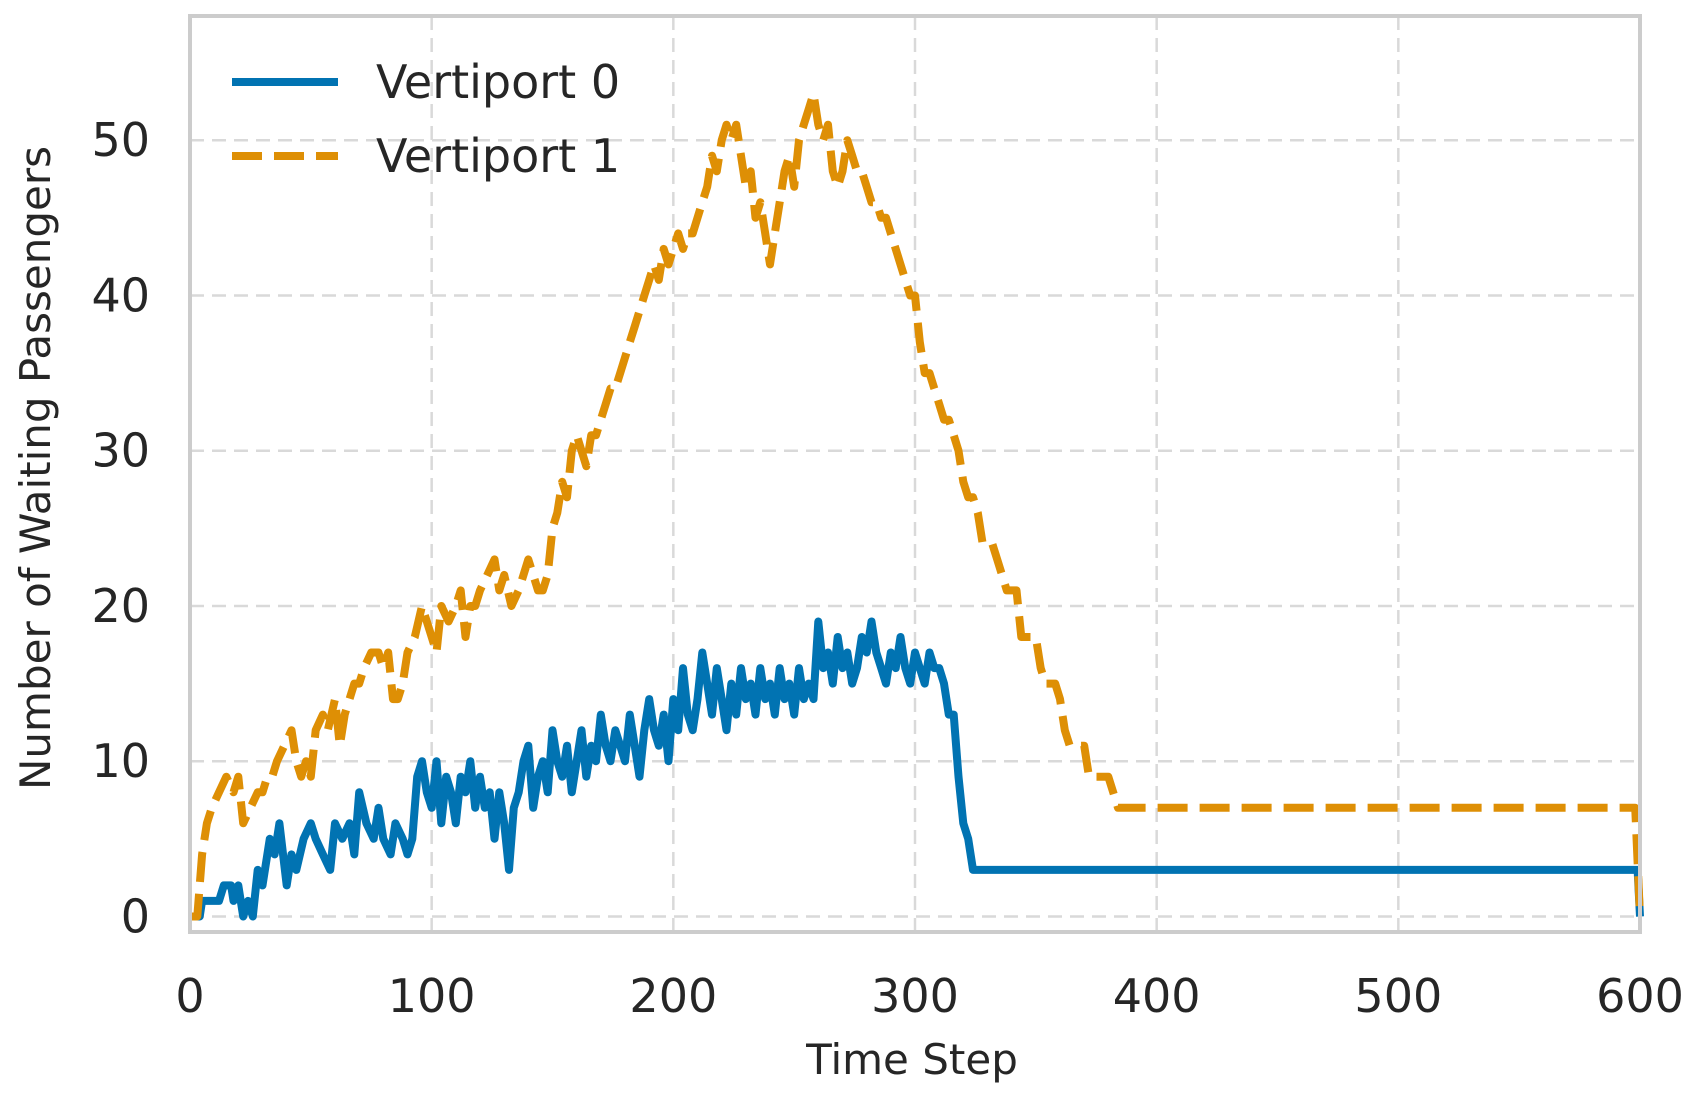 Image resolution: width=1701 pixels, height=1100 pixels. Describe the element at coordinates (120, 528) in the screenshot. I see `y-tick-labels: 0 10 20 30 40 50` at that location.